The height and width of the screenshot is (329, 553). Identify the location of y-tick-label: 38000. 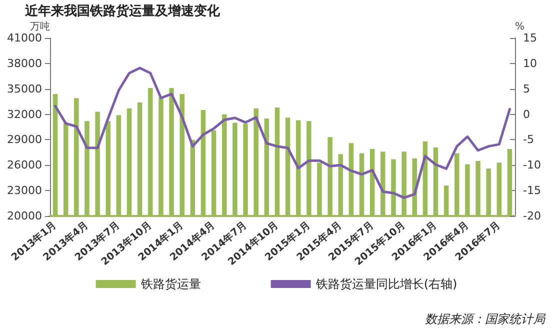
(24, 63).